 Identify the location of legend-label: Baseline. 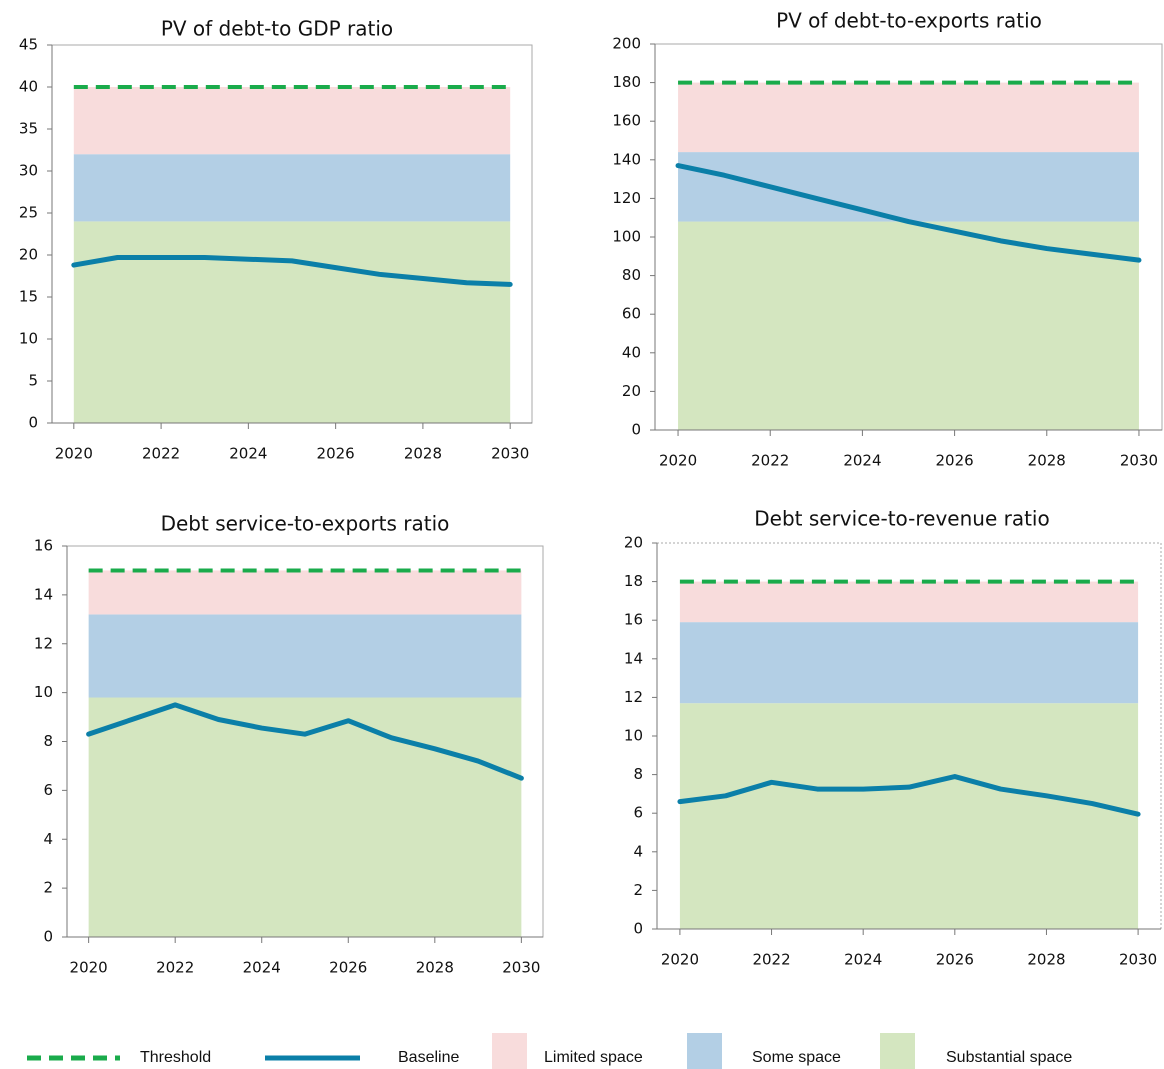
(428, 1057).